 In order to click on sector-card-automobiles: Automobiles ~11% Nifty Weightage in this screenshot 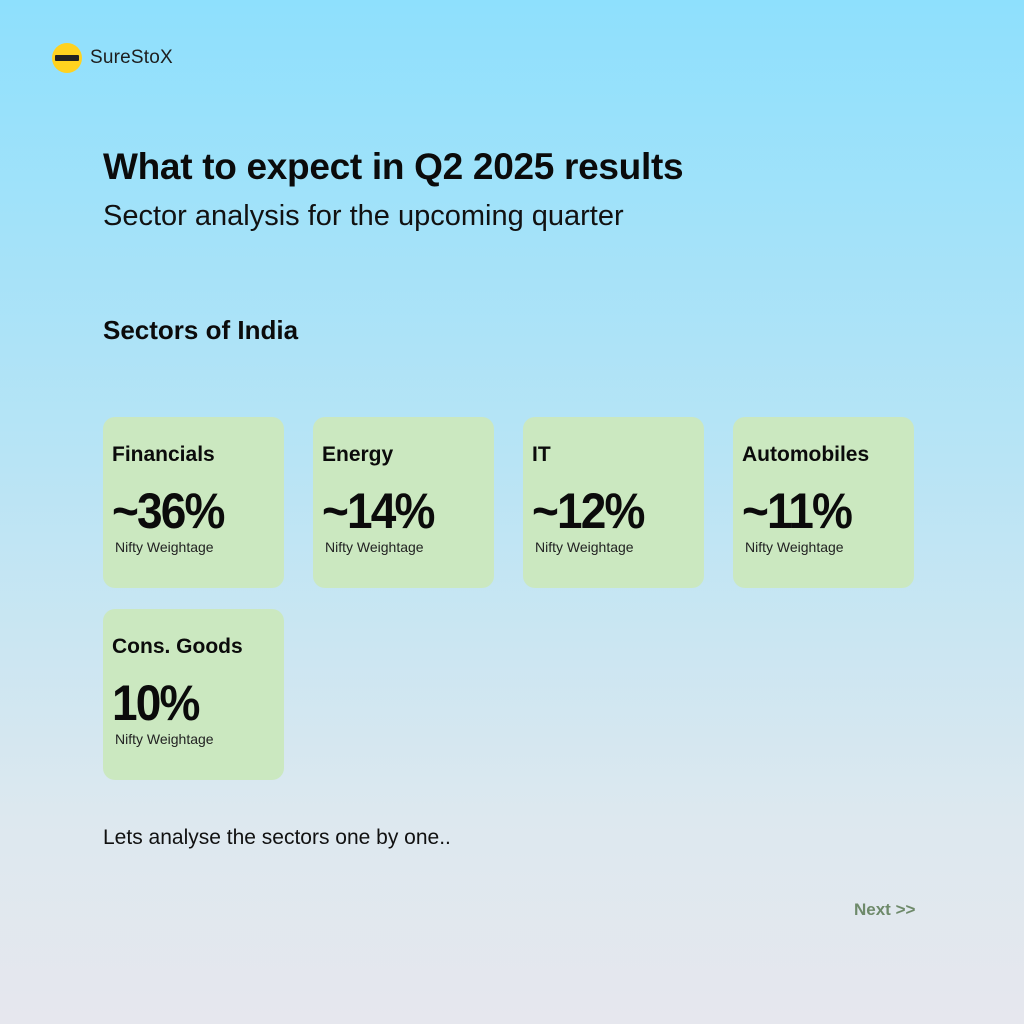, I will do `click(823, 502)`.